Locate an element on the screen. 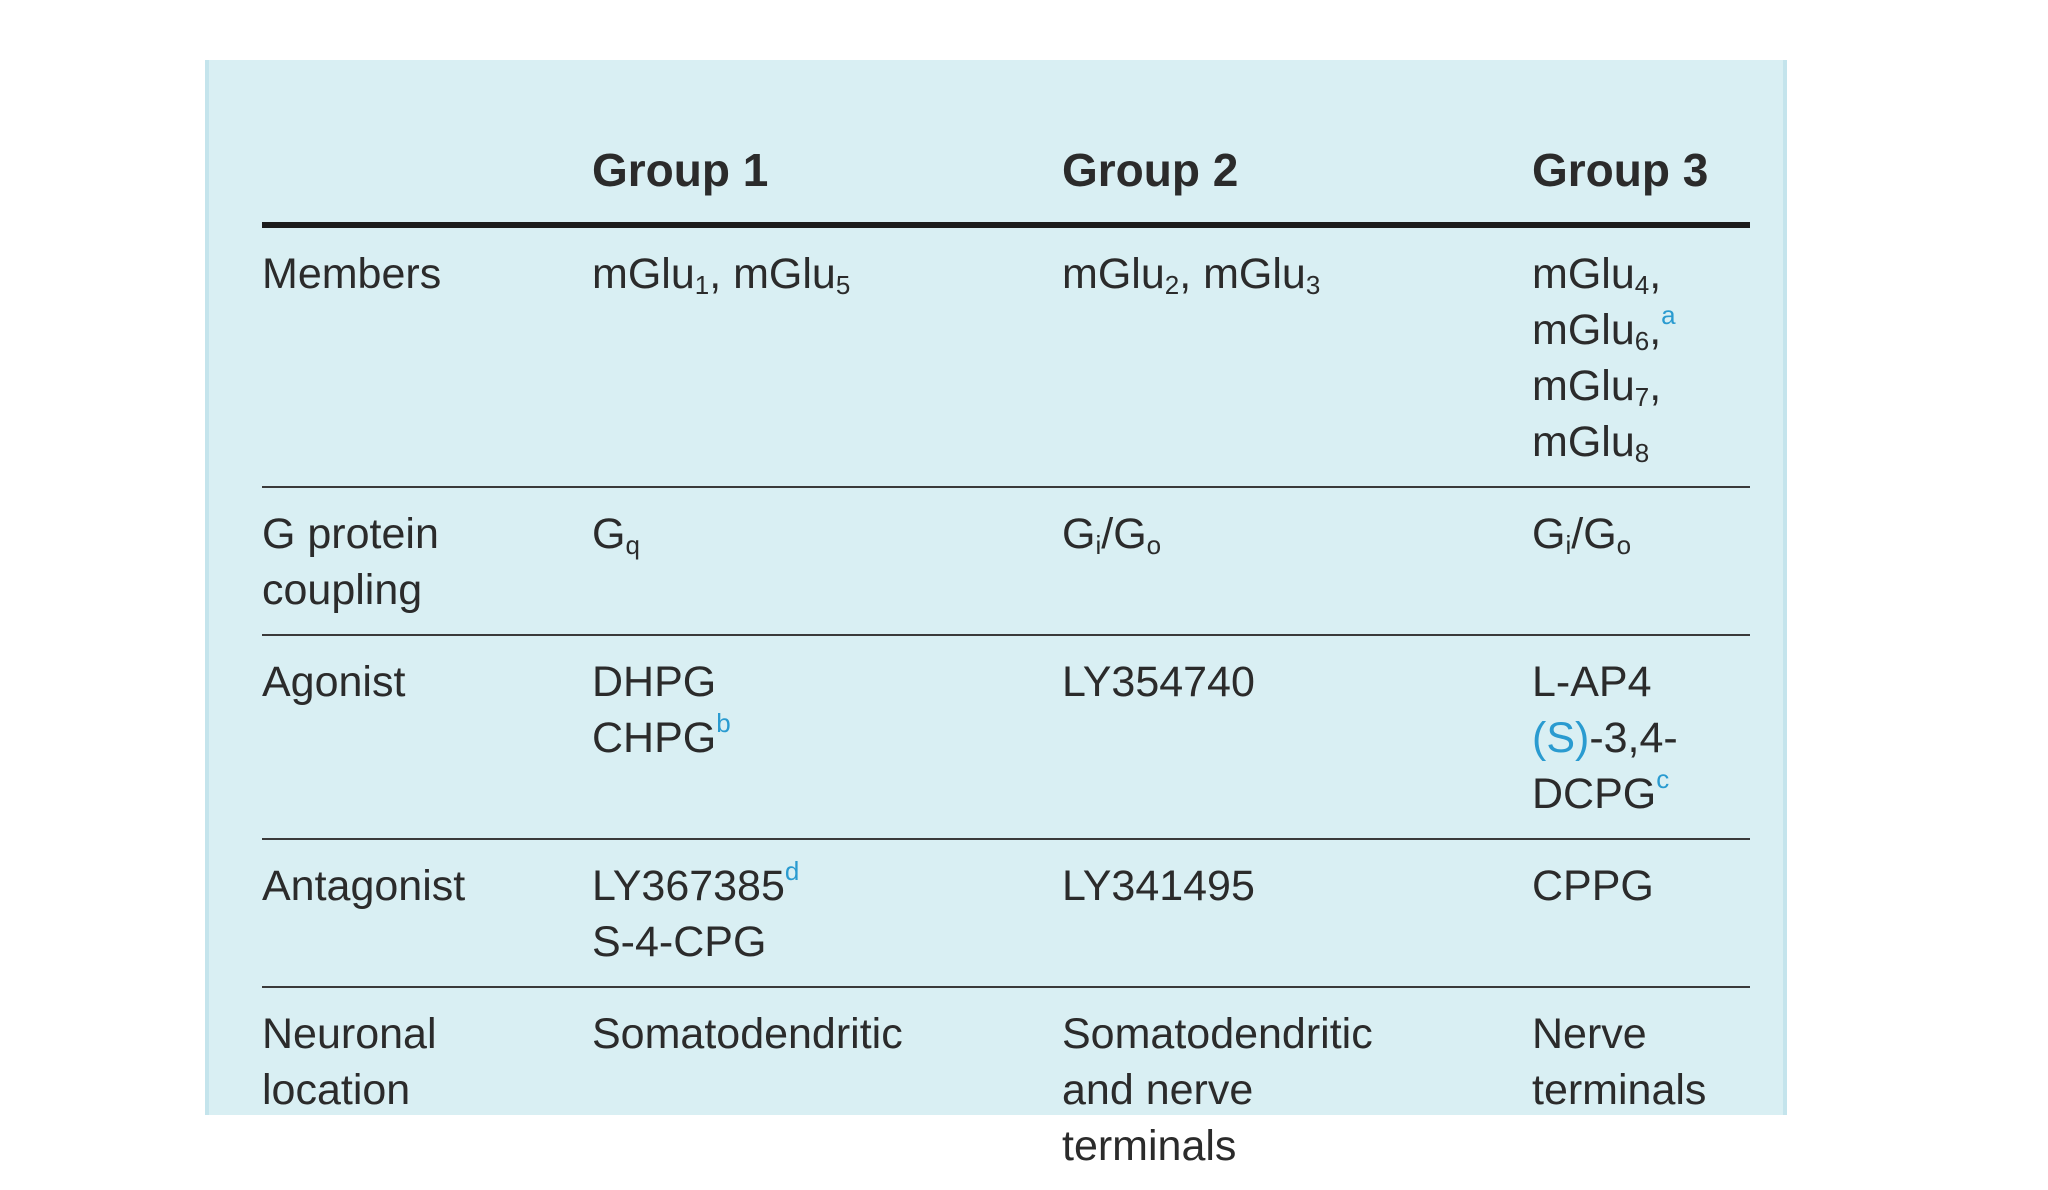  table-row-g-protein: G protein coupling Gq Gi/Go Gi/Go is located at coordinates (1006, 561).